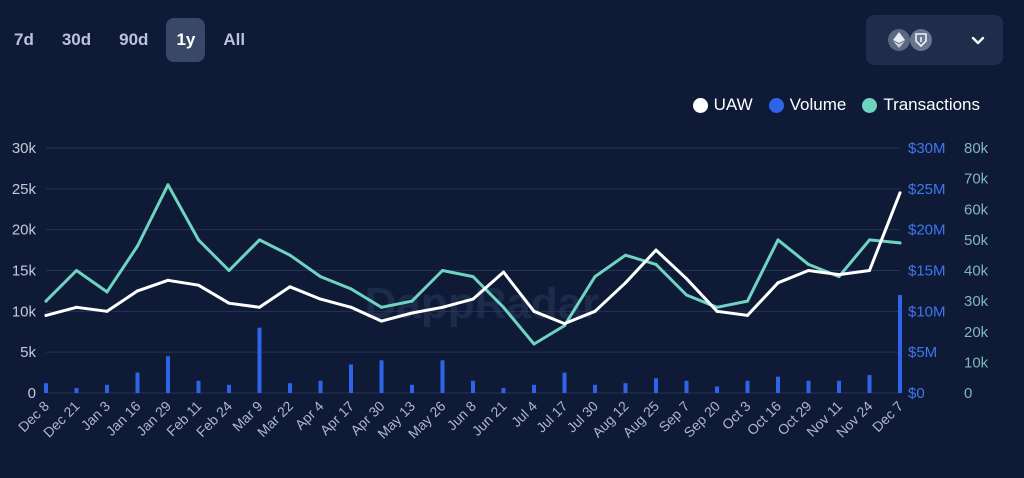 The height and width of the screenshot is (478, 1024). What do you see at coordinates (927, 271) in the screenshot?
I see `y-right-volume-tick-label: $15M` at bounding box center [927, 271].